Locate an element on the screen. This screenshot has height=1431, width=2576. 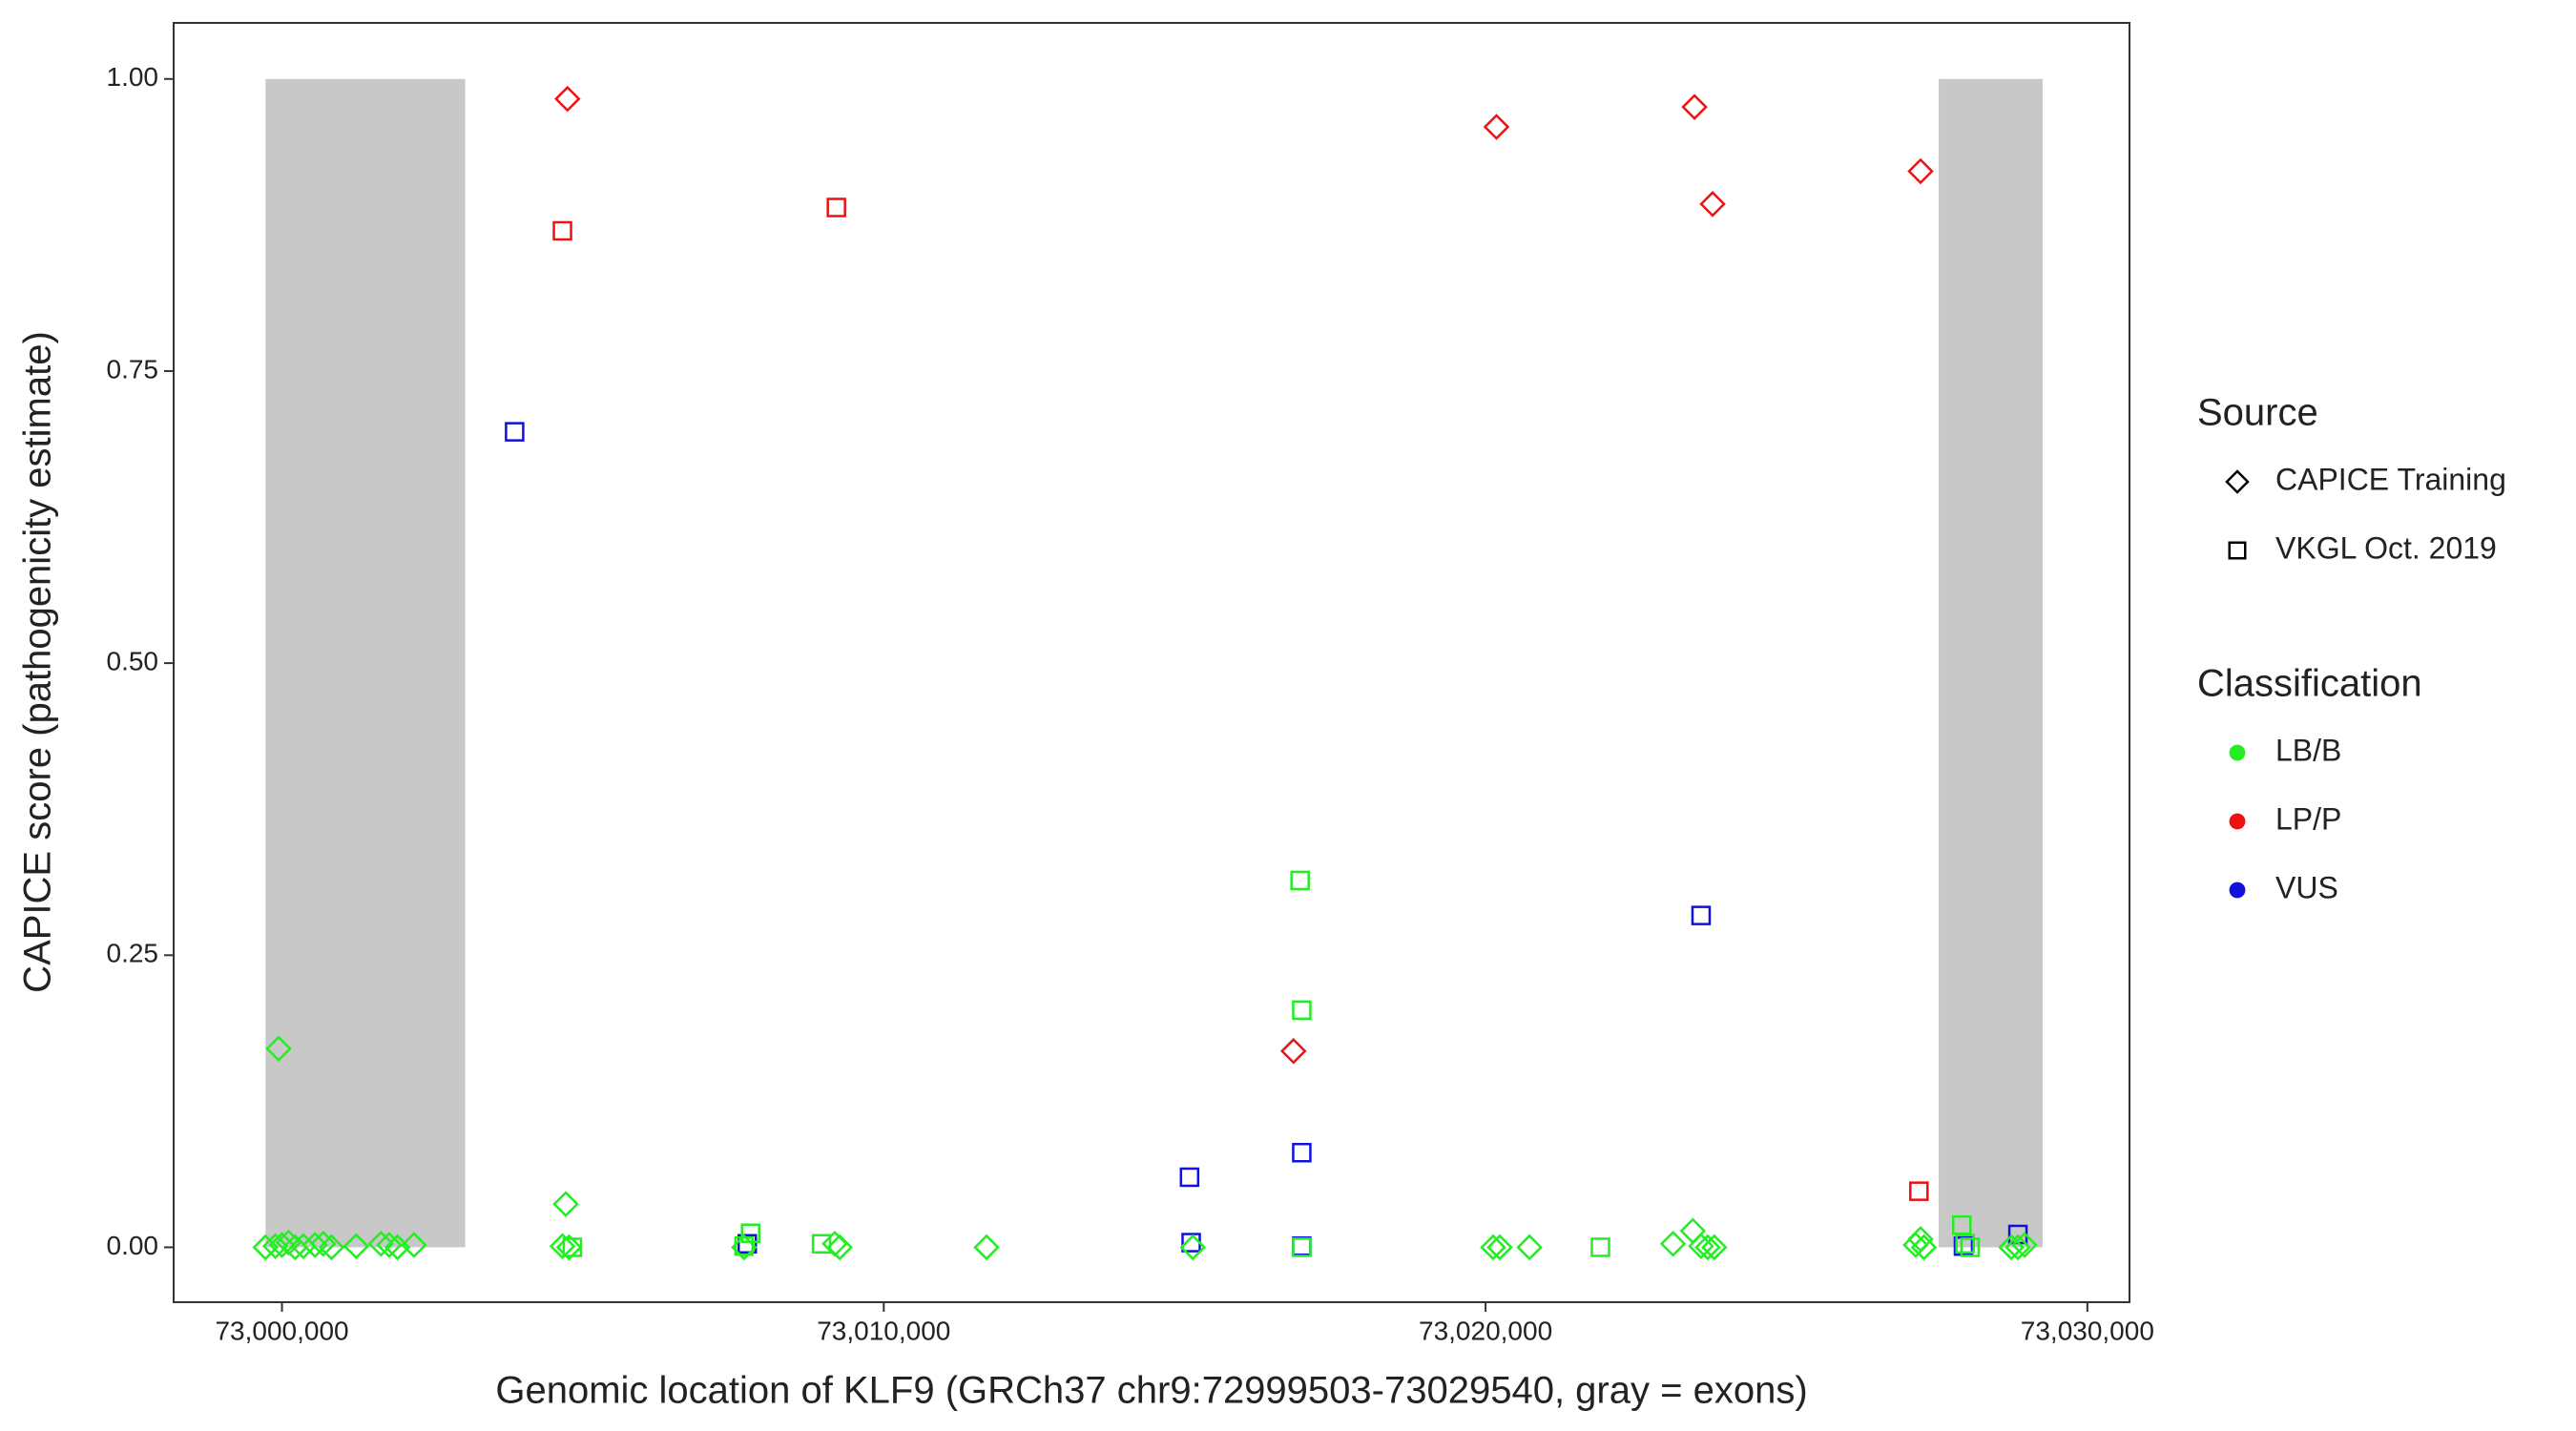
y-axis-title: CAPICE score (pathogenicity estimate) is located at coordinates (38, 662).